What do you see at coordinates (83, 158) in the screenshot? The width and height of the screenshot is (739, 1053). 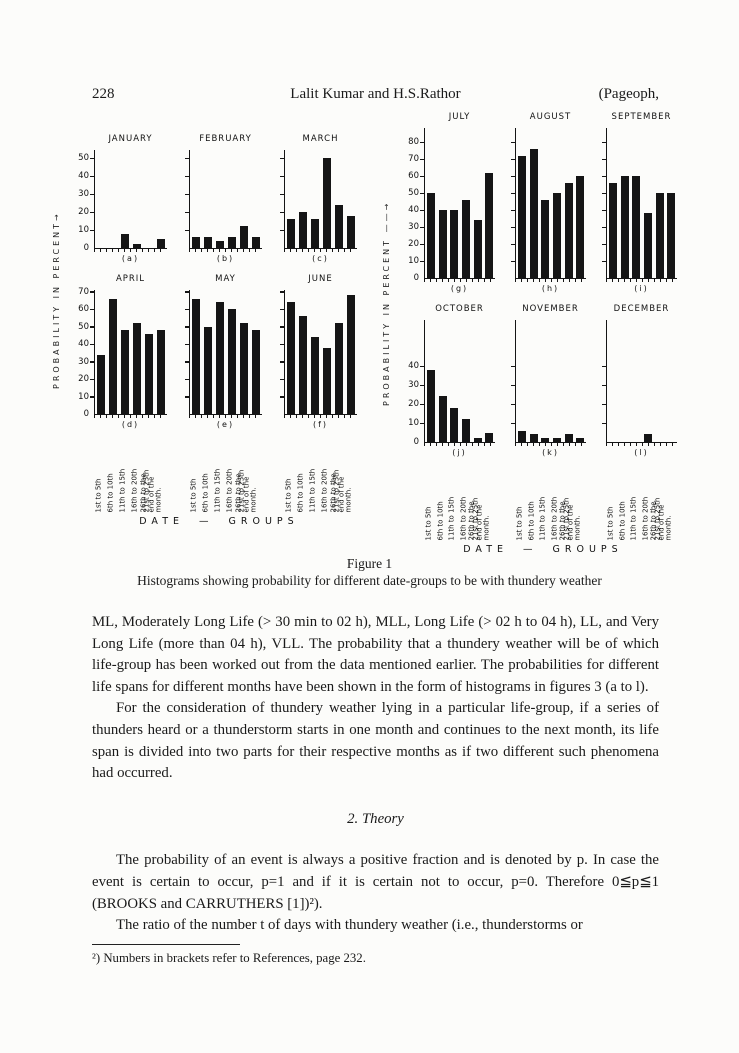 I see `y-tick-label: 50` at bounding box center [83, 158].